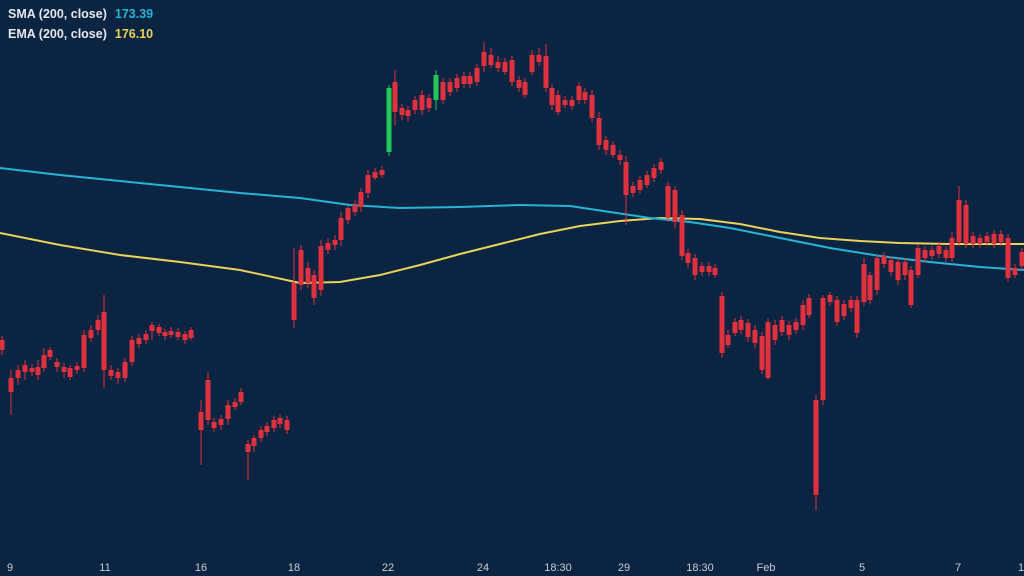 This screenshot has width=1024, height=576. Describe the element at coordinates (80, 34) in the screenshot. I see `legend-row-ema: EMA (200, close) 176.10` at that location.